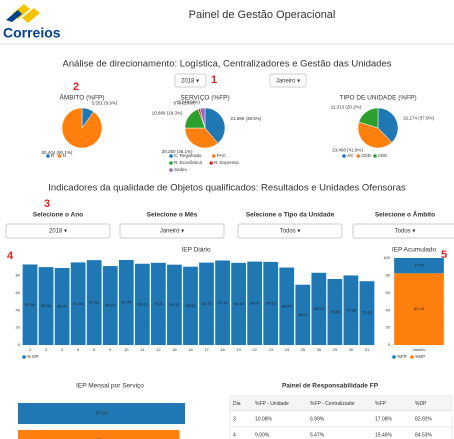 The width and height of the screenshot is (454, 439). Describe the element at coordinates (384, 435) in the screenshot. I see `table-cell: 15.46%` at that location.